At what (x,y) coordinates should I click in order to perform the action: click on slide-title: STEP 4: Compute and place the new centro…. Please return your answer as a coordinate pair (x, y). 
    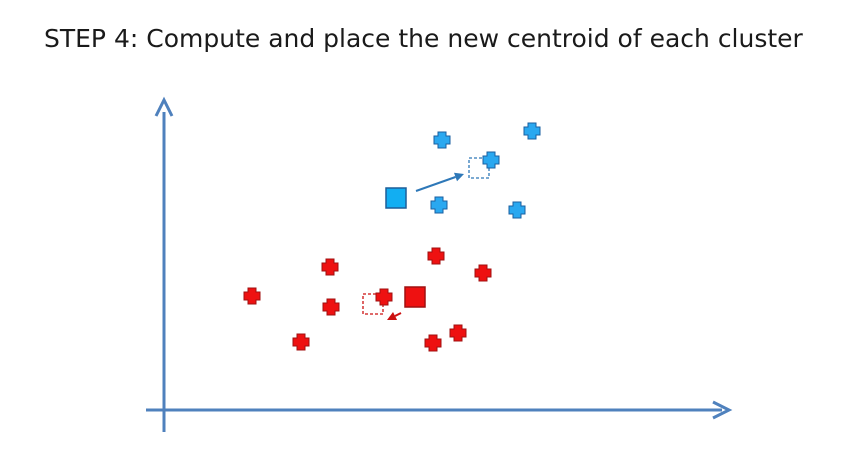
    Looking at the image, I should click on (423, 38).